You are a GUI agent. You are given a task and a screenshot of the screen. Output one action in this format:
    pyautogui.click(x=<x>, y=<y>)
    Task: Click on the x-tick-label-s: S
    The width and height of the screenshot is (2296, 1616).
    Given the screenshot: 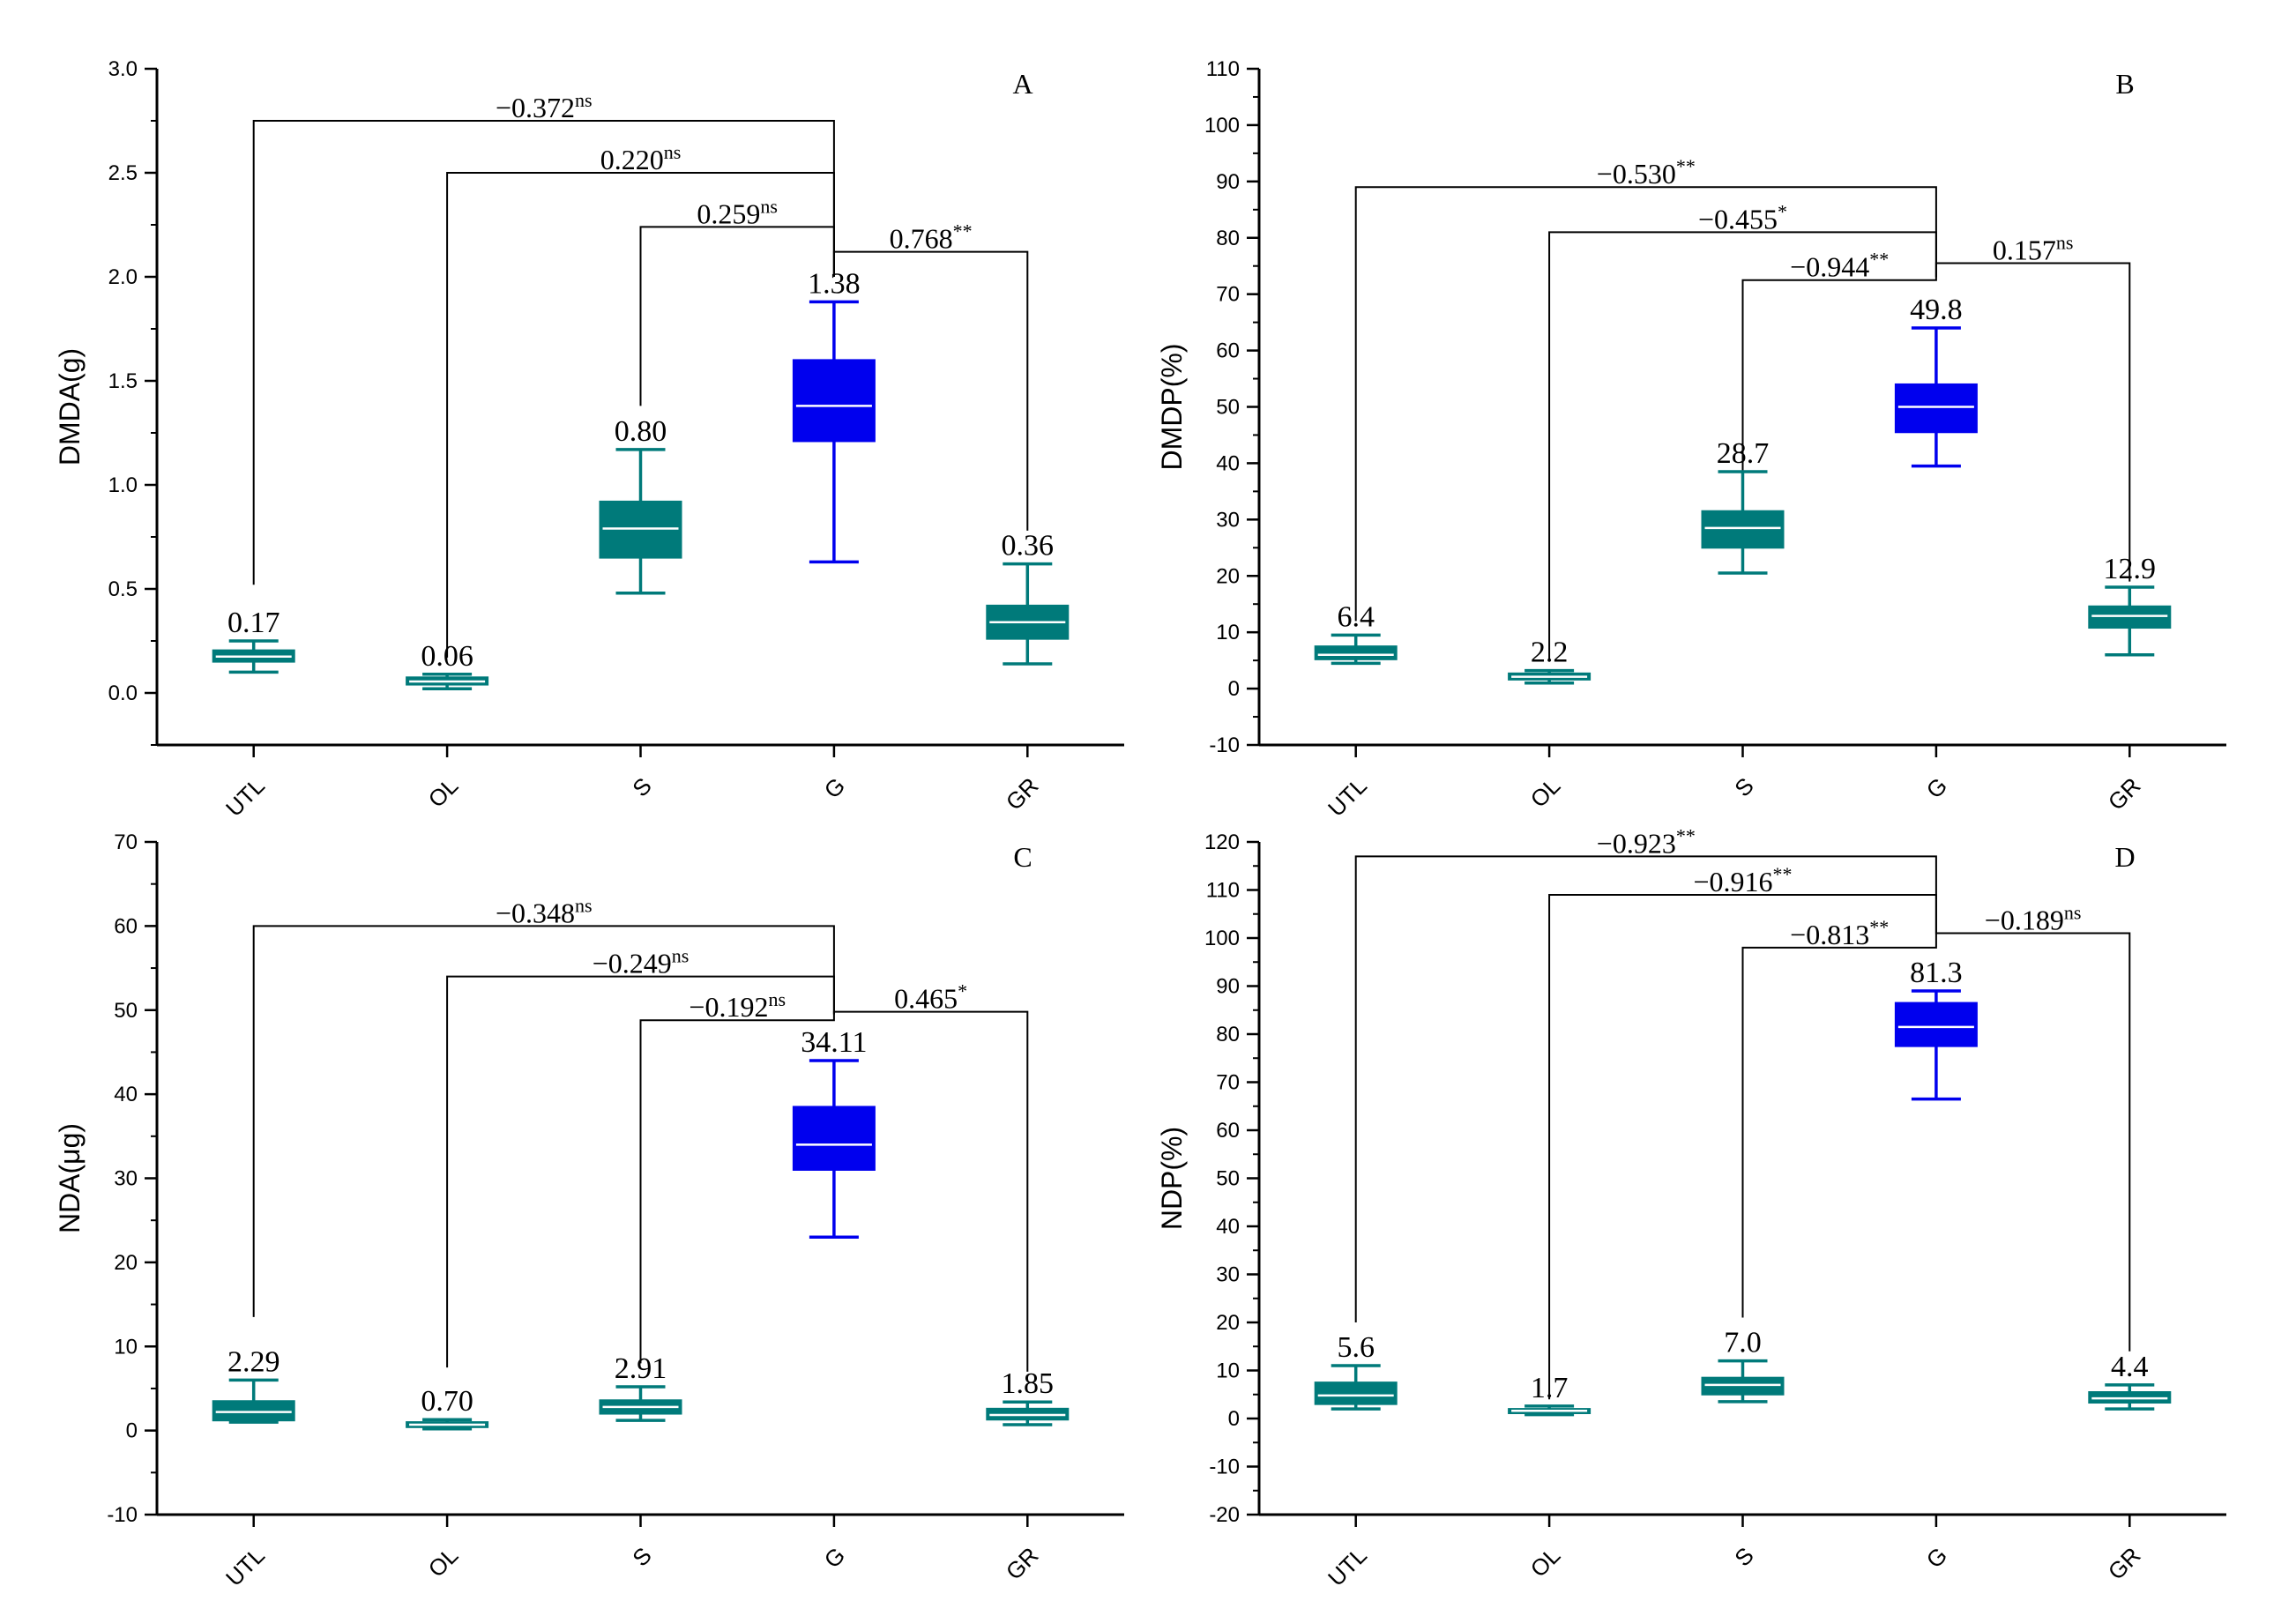 What is the action you would take?
    pyautogui.click(x=1743, y=1556)
    